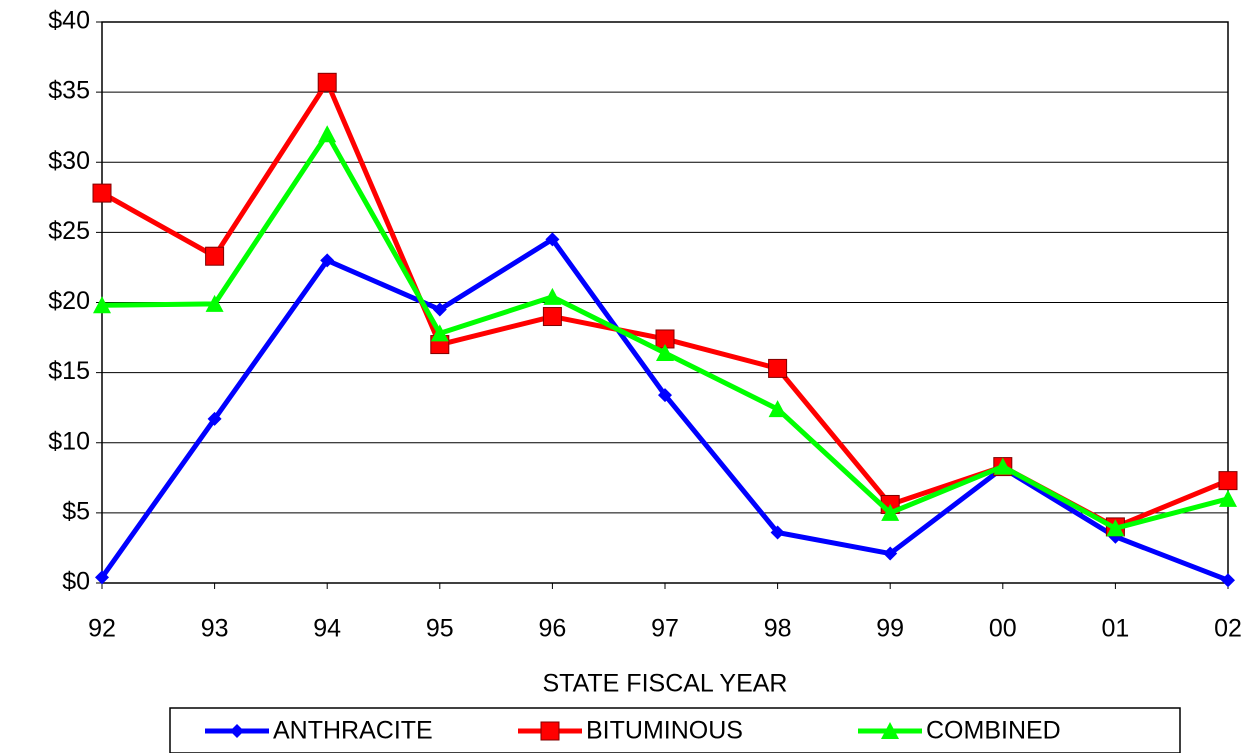 This screenshot has height=753, width=1256. What do you see at coordinates (778, 629) in the screenshot?
I see `x-tick-label: 98` at bounding box center [778, 629].